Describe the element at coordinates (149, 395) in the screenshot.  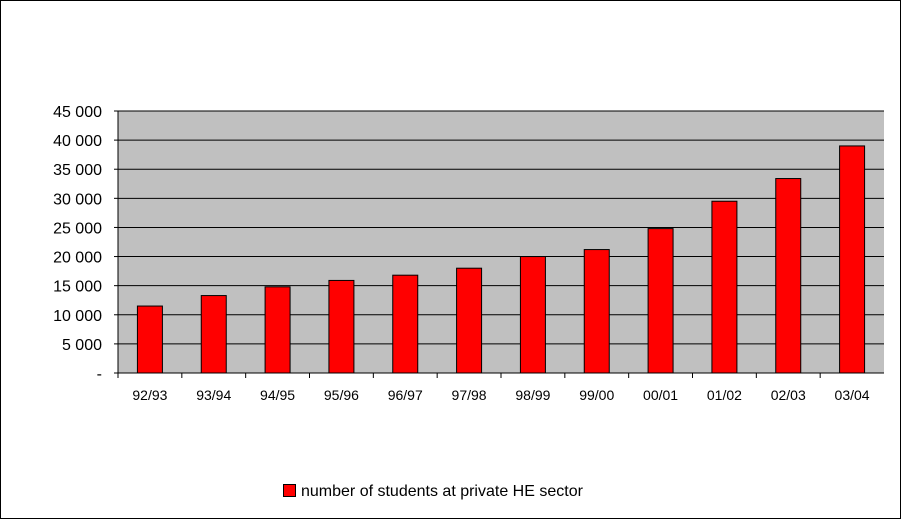
I see `x-tick-label: 92/93` at that location.